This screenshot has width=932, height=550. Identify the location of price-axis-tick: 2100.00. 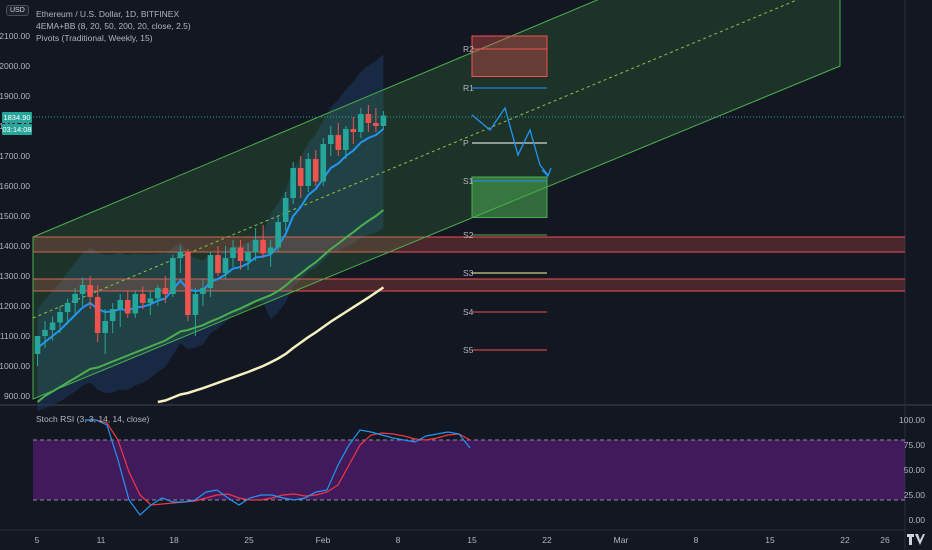
(15, 36).